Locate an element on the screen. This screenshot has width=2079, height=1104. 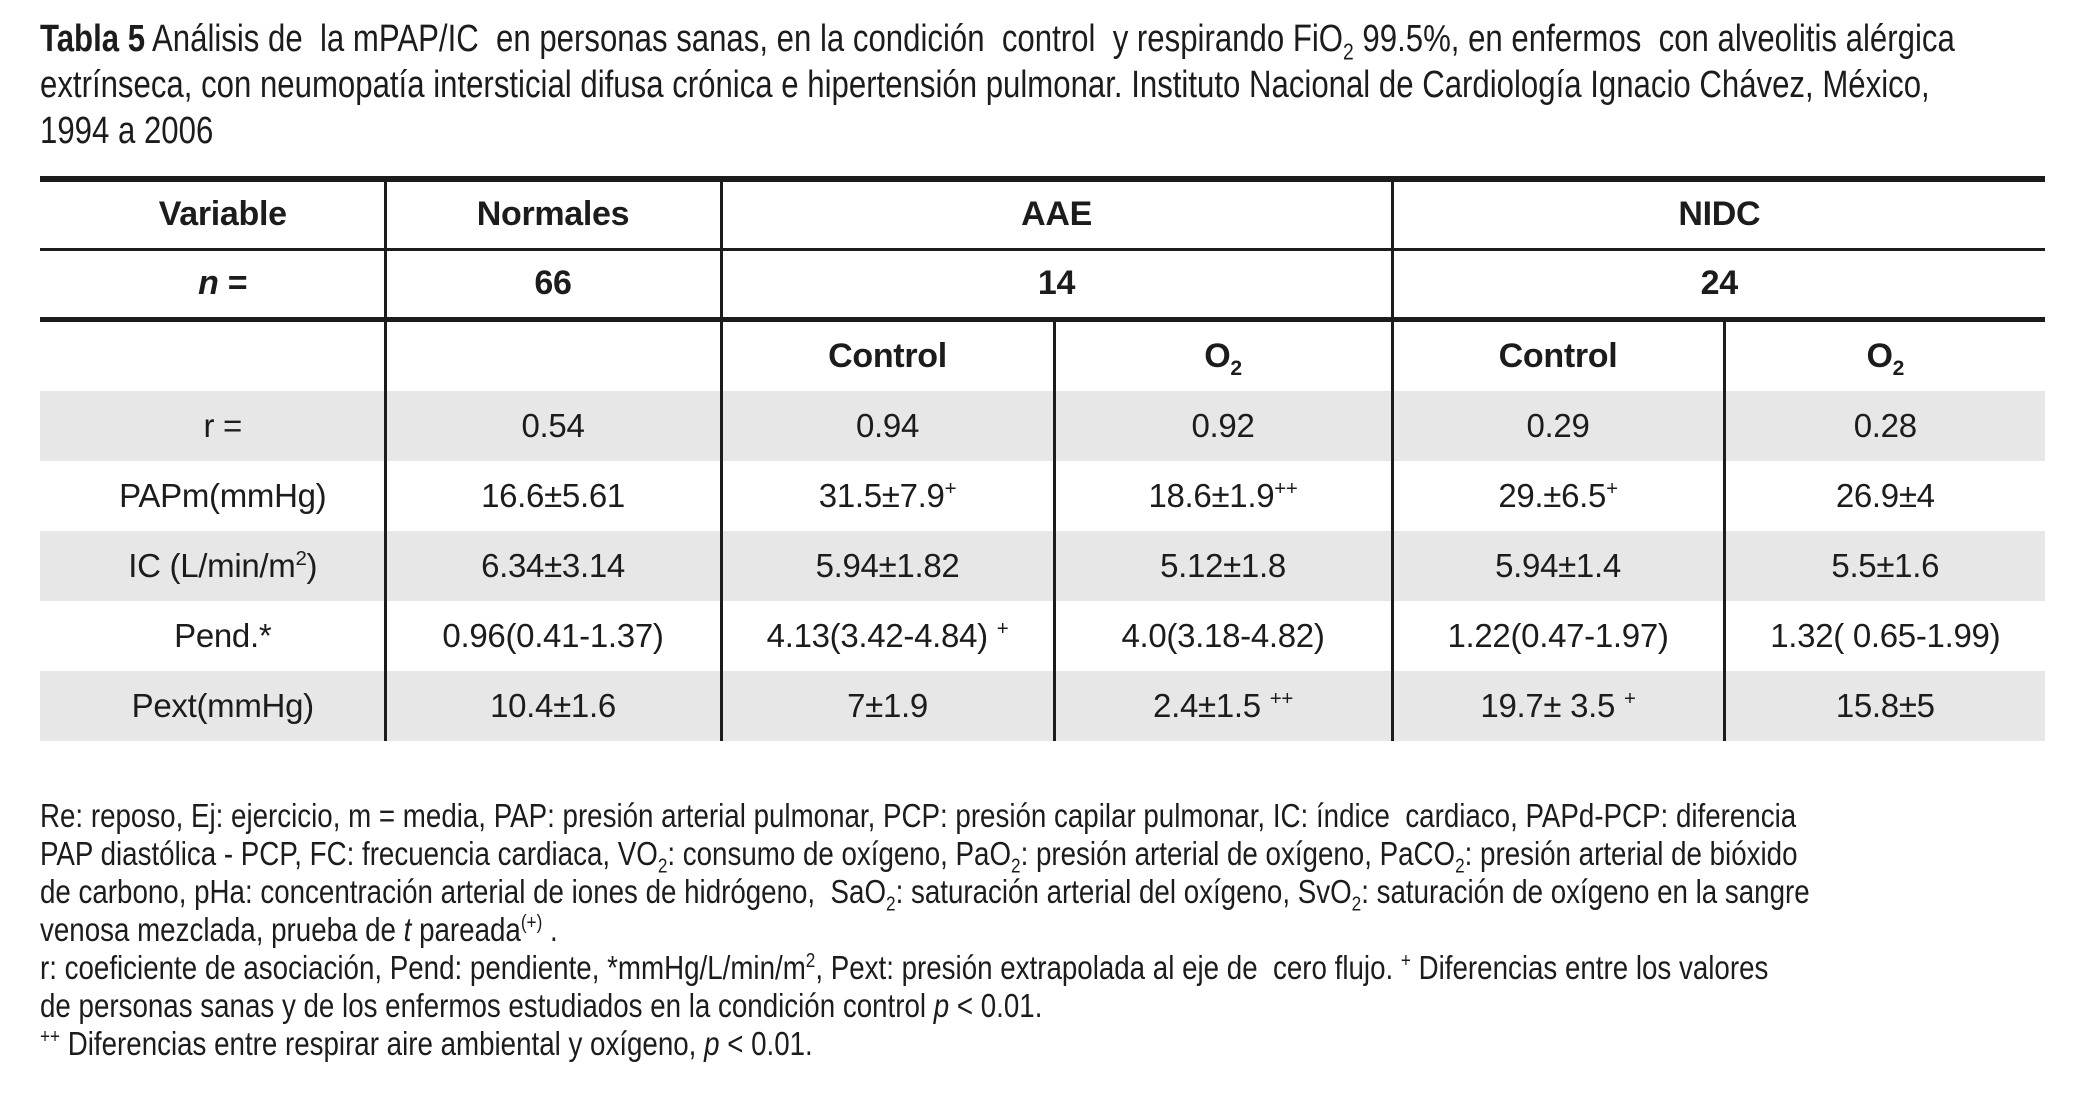
col-header-o2-aae: O2 is located at coordinates (1224, 355).